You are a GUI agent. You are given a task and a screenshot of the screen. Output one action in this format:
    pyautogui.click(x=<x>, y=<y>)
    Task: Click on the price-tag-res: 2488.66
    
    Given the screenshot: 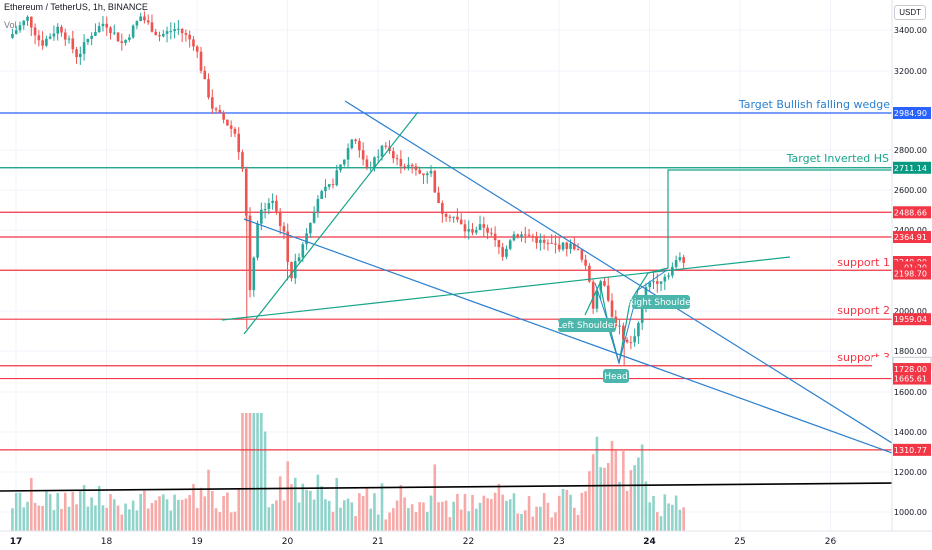 What is the action you would take?
    pyautogui.click(x=912, y=212)
    